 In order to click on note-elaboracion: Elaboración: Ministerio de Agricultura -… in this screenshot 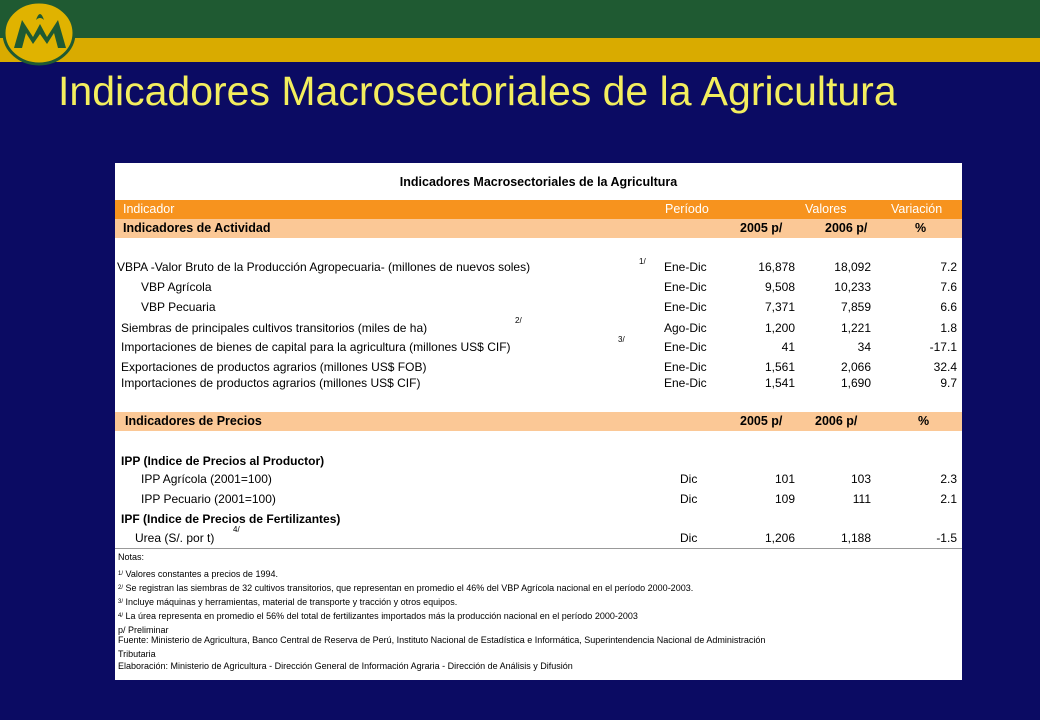, I will do `click(345, 666)`.